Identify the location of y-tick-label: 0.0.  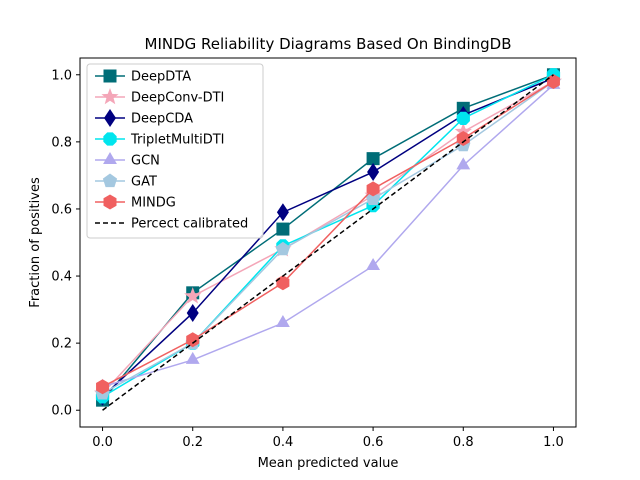
(61, 411).